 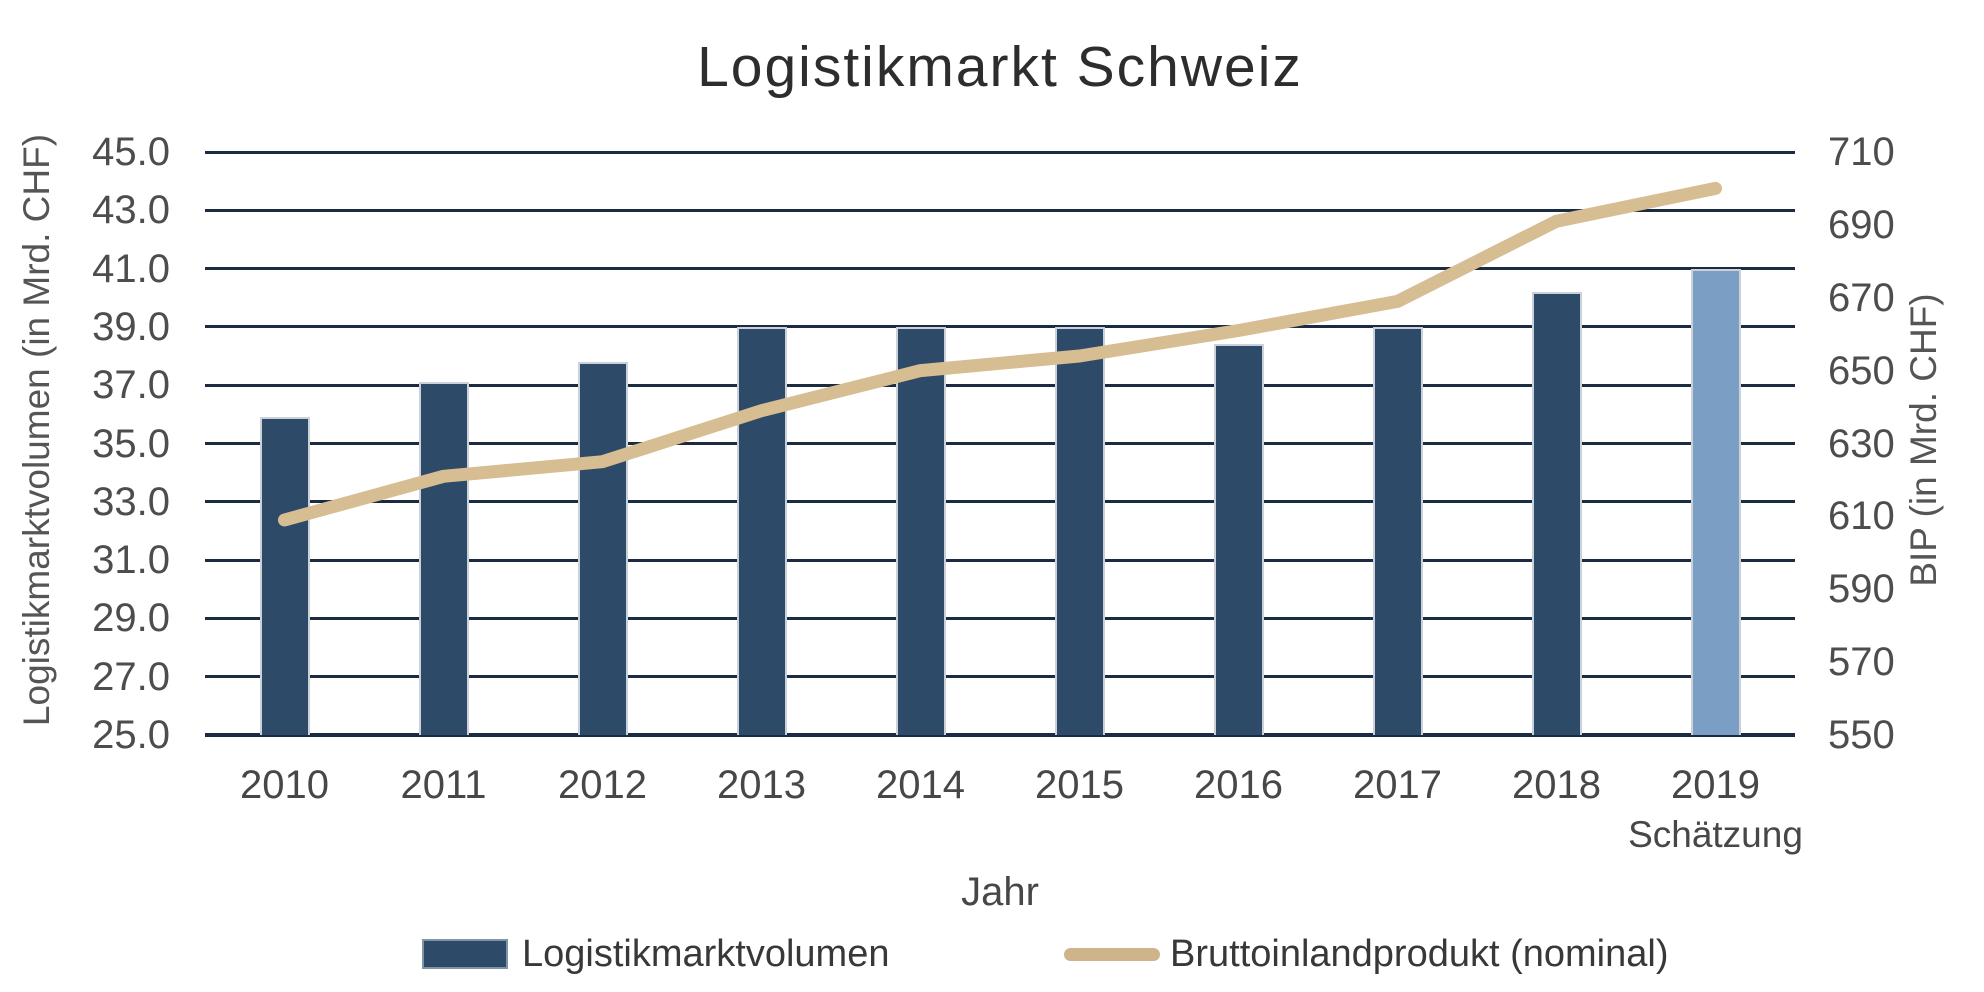 I want to click on left-axis-tick: 35.0, so click(x=131, y=443).